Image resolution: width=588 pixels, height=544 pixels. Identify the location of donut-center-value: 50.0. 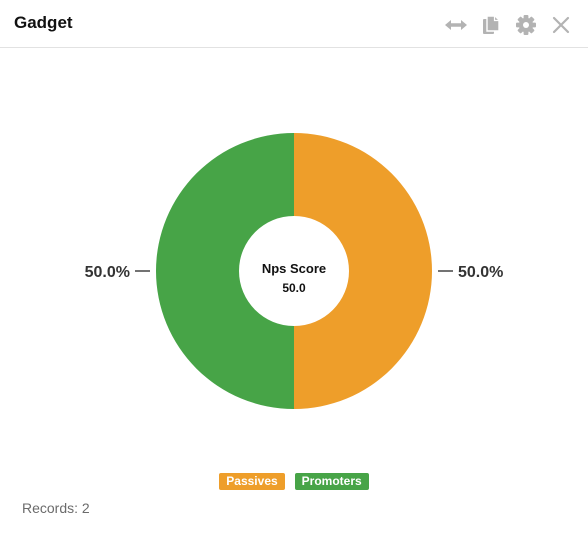
(294, 288).